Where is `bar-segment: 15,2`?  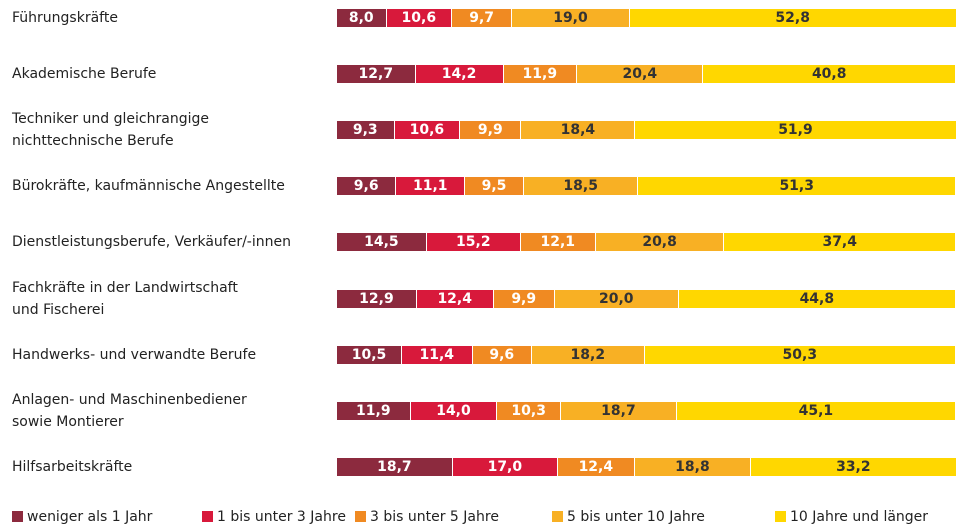
bar-segment: 15,2 is located at coordinates (473, 242).